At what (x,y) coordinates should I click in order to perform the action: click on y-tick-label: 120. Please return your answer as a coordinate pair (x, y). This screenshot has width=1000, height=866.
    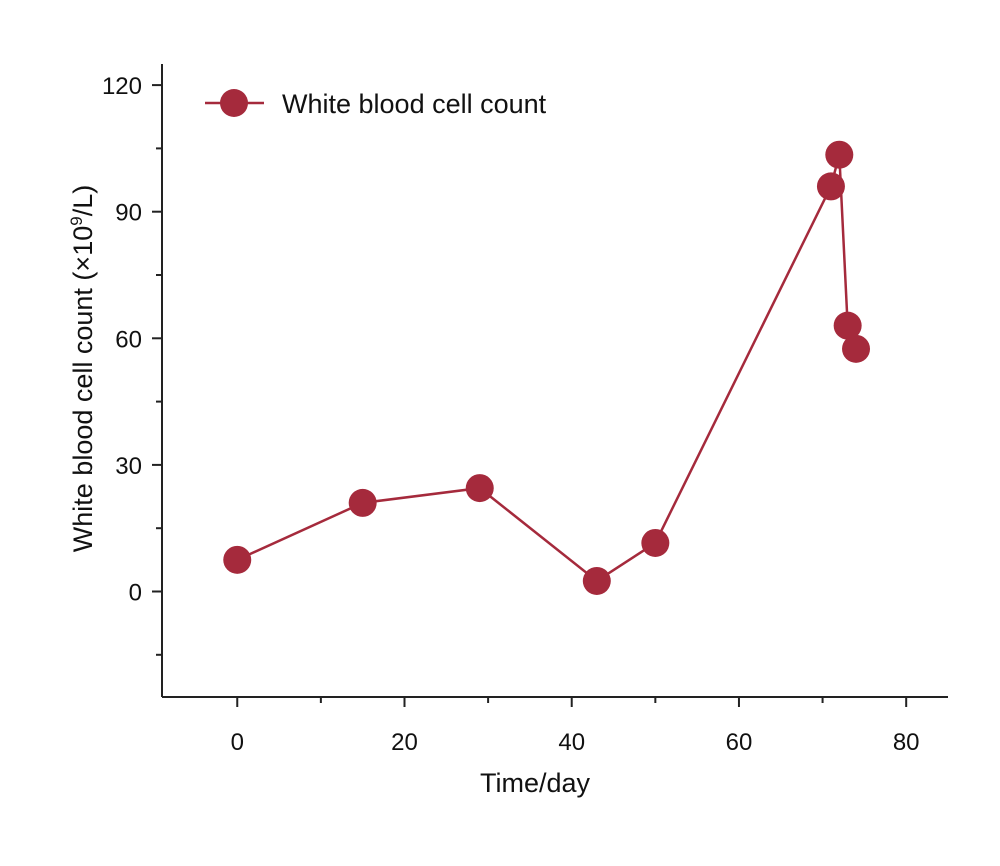
    Looking at the image, I should click on (122, 86).